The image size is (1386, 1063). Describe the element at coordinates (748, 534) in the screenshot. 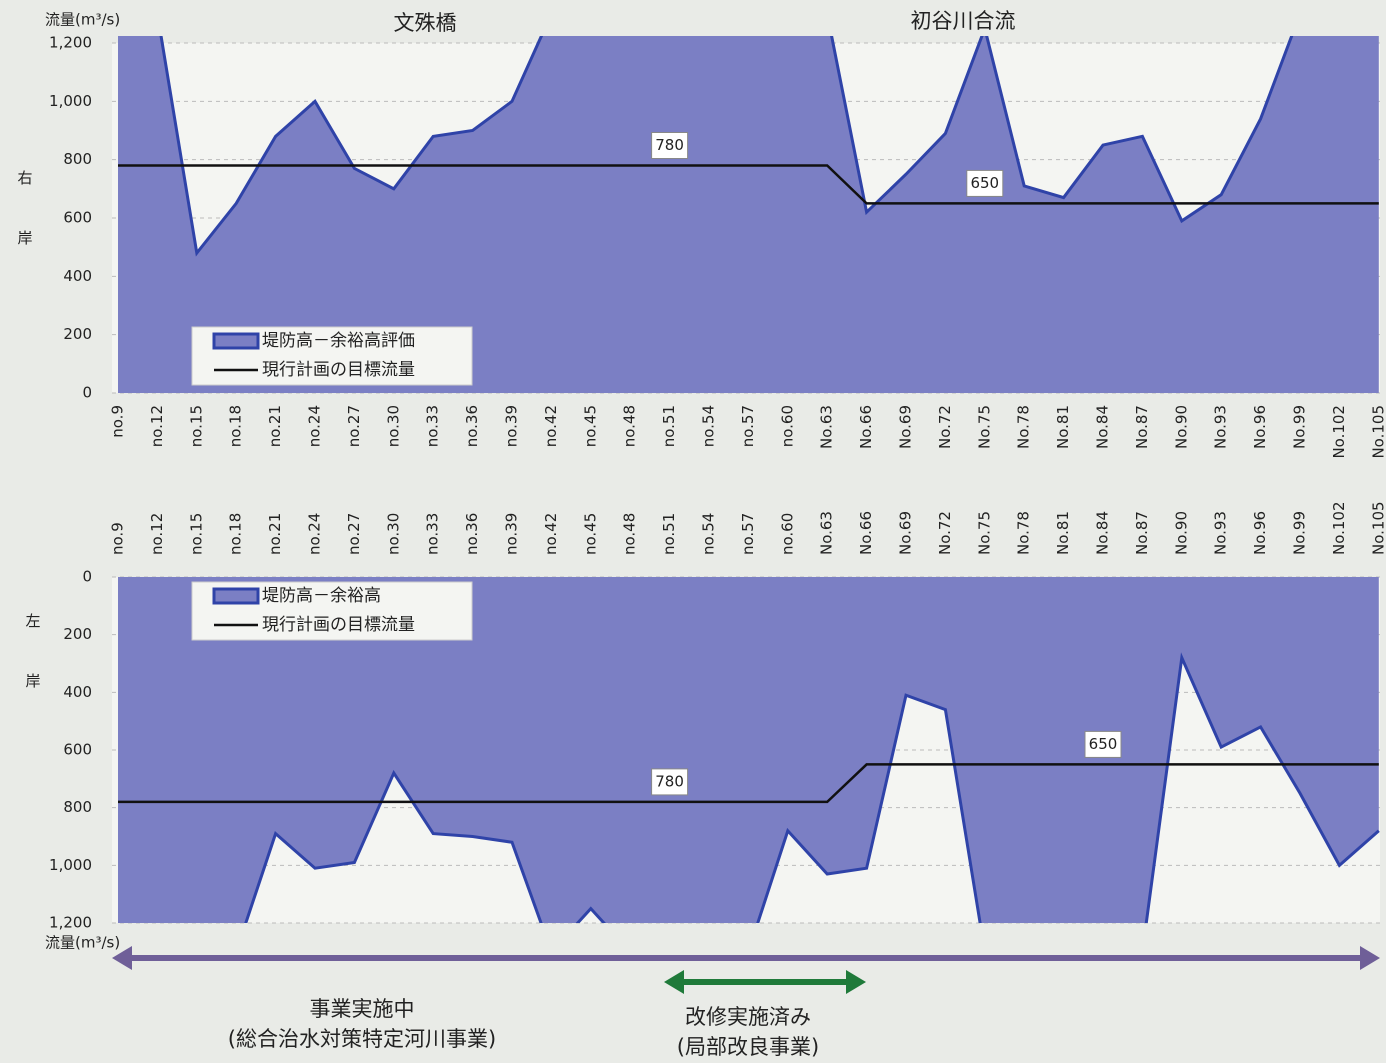

I see `x-tick-label: no.57` at that location.